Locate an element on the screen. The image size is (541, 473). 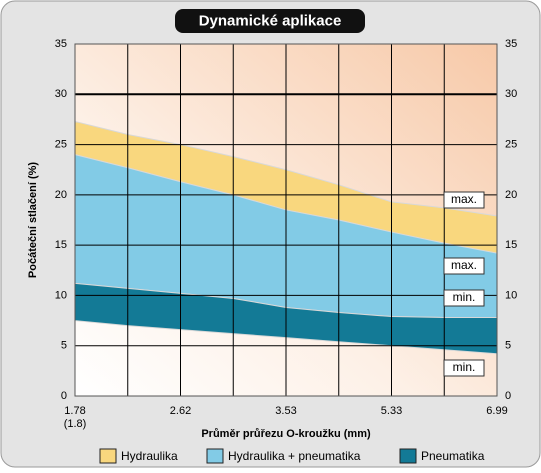
legend-label: Hydraulika is located at coordinates (149, 456).